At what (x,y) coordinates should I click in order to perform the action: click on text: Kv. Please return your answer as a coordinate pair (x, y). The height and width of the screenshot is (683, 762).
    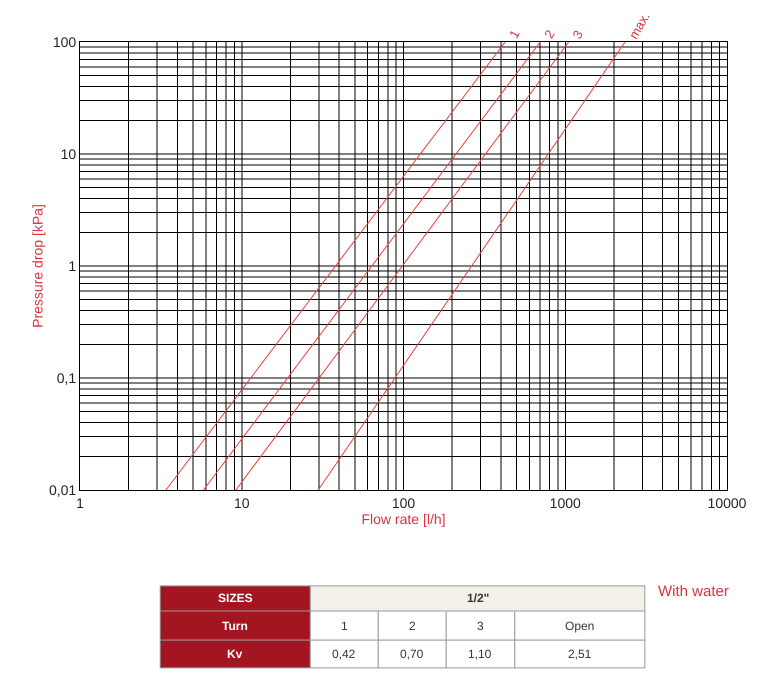
    Looking at the image, I should click on (235, 654).